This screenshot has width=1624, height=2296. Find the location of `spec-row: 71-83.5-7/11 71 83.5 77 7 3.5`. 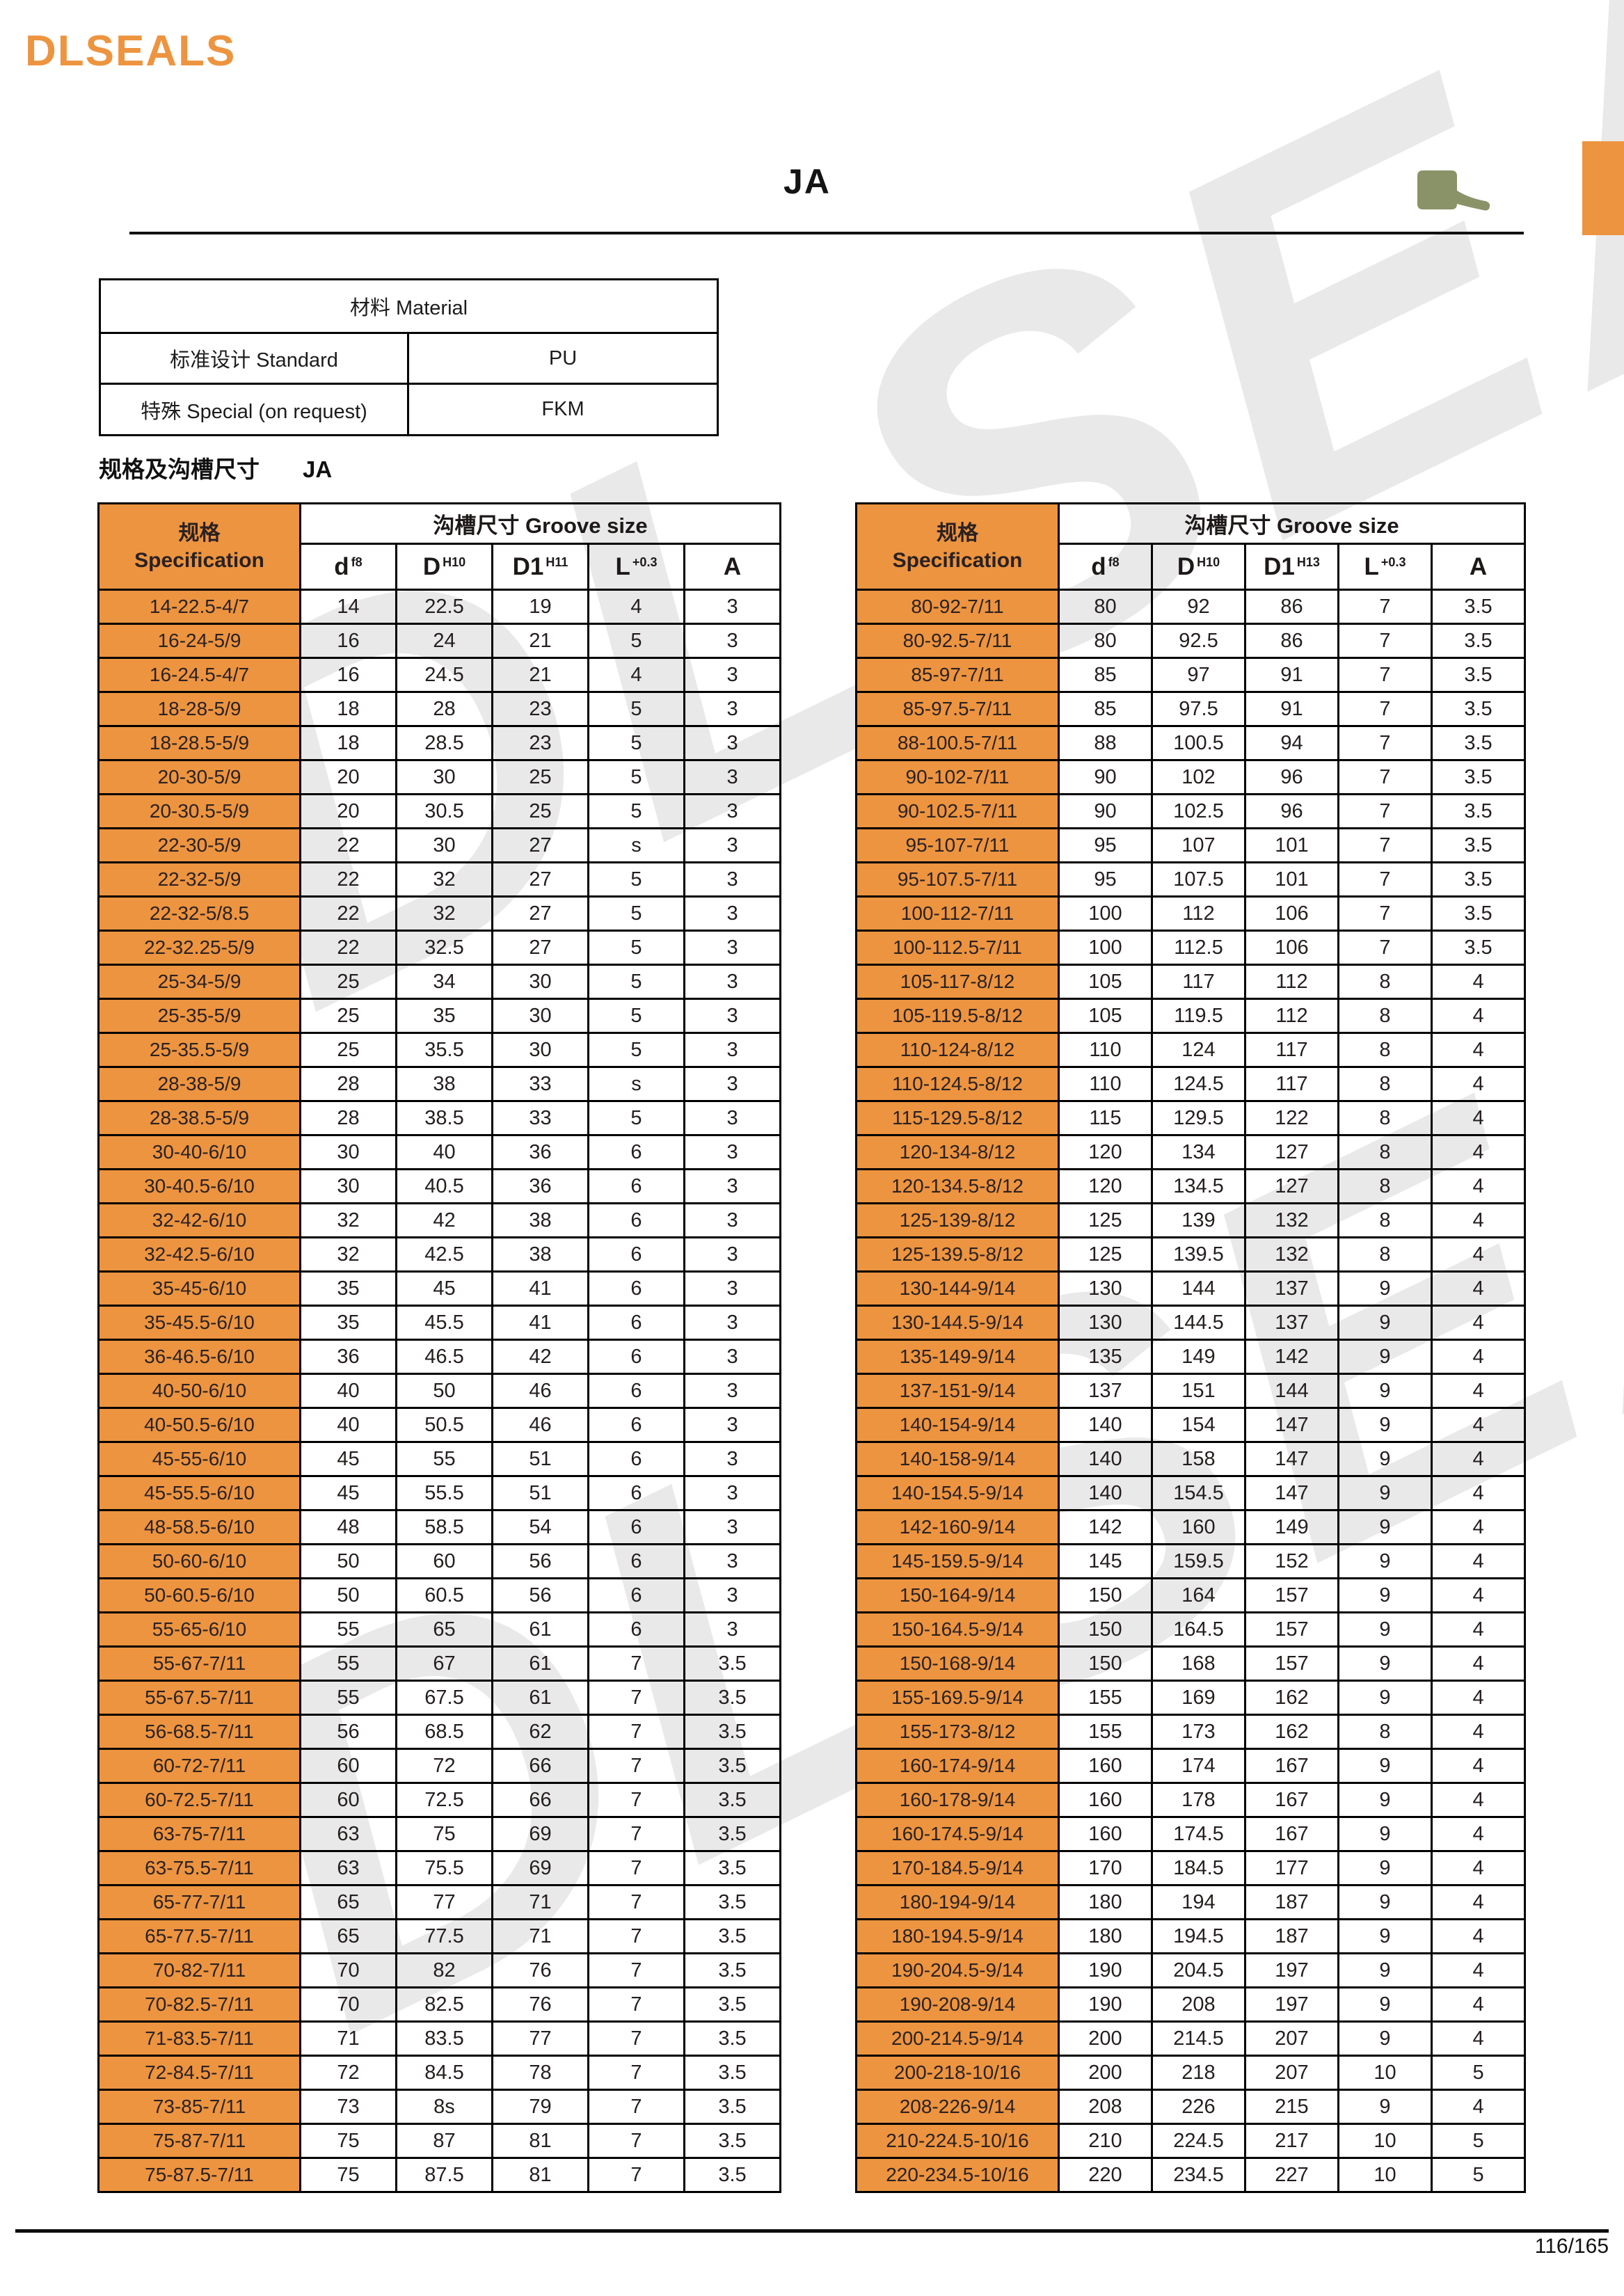

spec-row: 71-83.5-7/11 71 83.5 77 7 3.5 is located at coordinates (439, 2038).